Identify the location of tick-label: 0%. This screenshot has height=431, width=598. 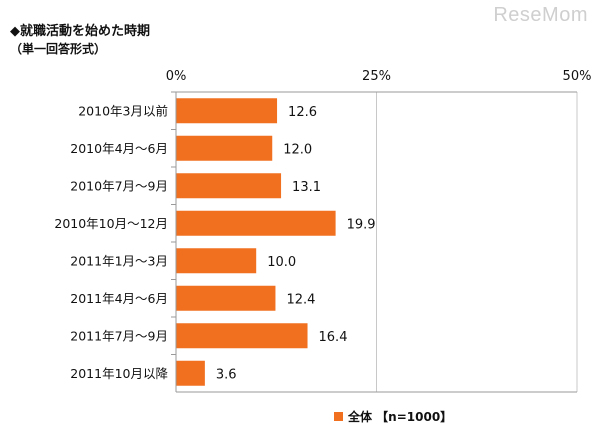
(176, 76).